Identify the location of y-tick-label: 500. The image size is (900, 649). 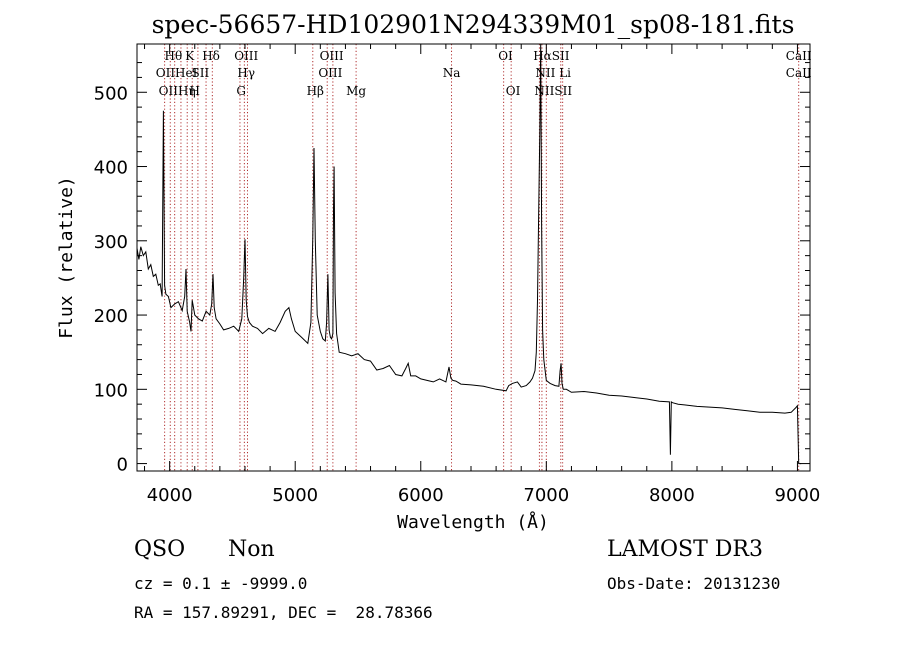
(111, 93).